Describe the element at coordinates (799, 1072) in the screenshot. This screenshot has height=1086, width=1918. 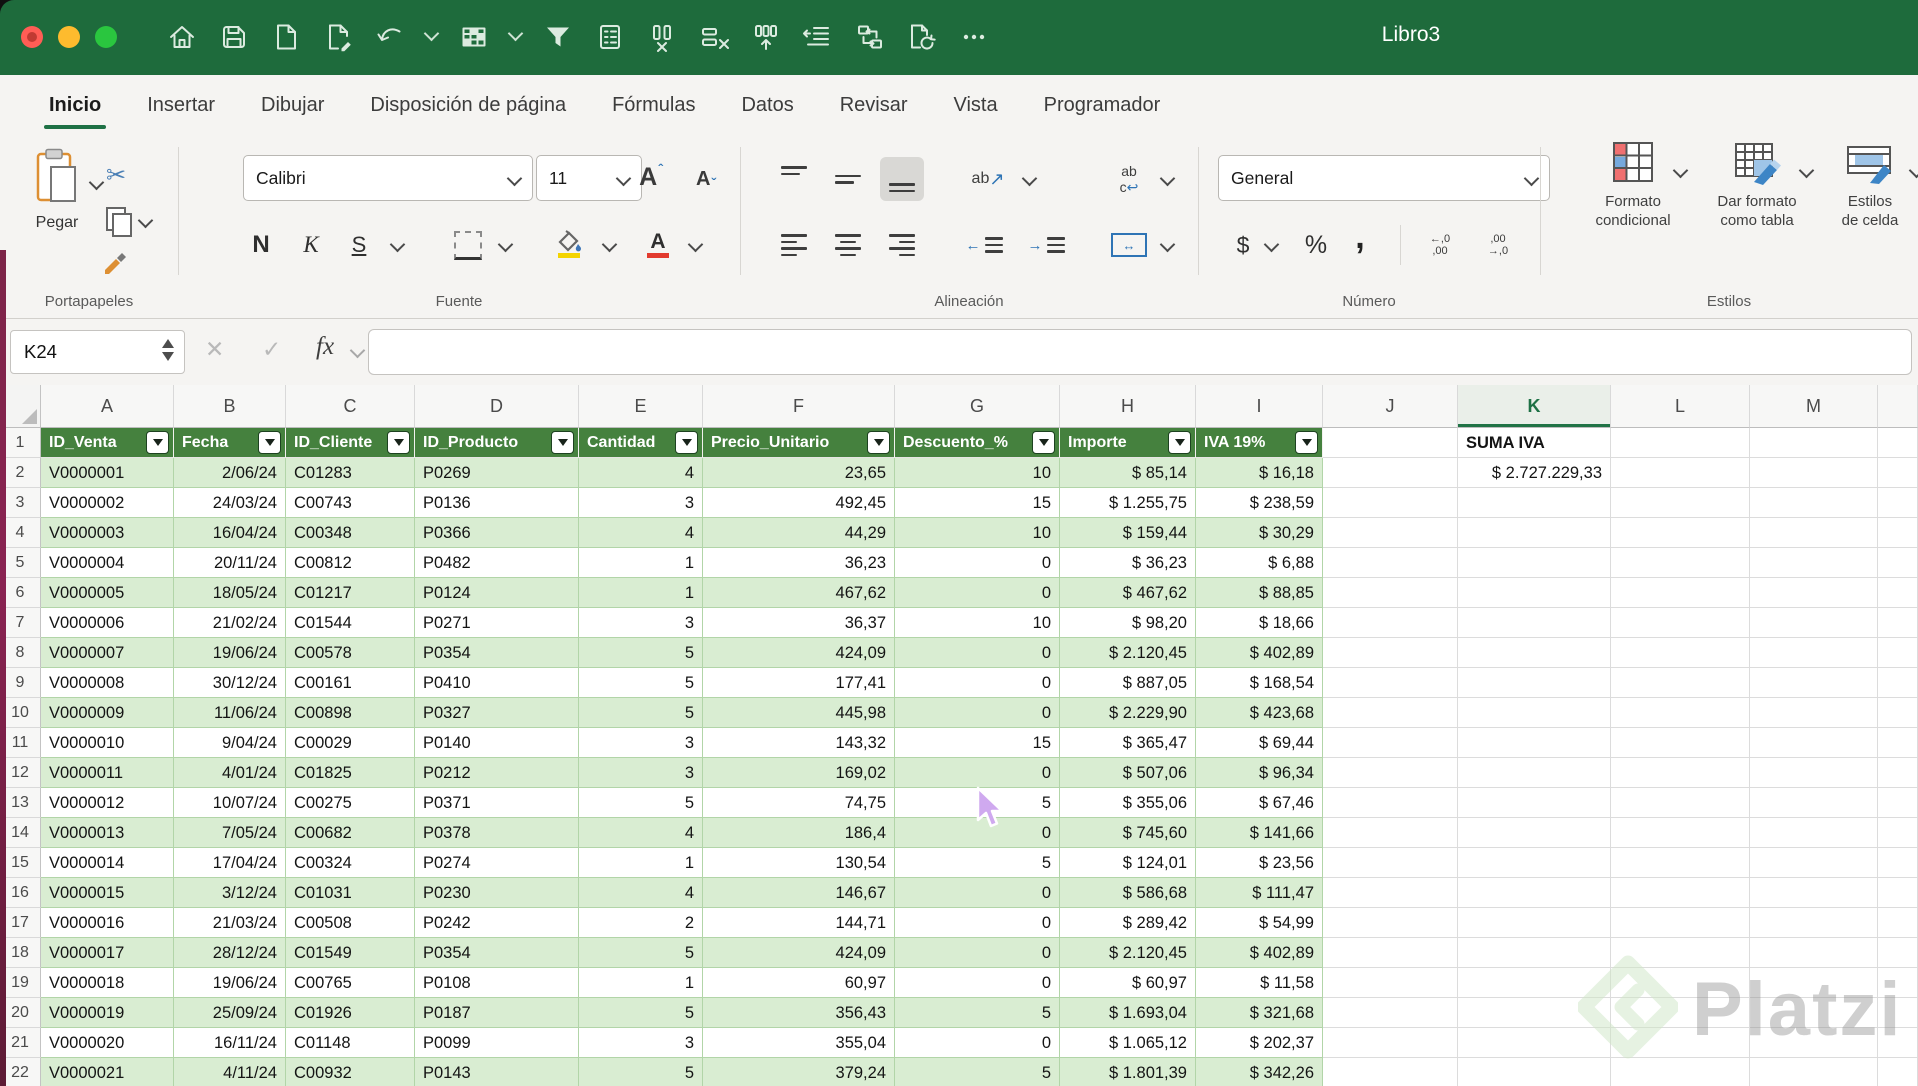
I see `cell: 379,24` at that location.